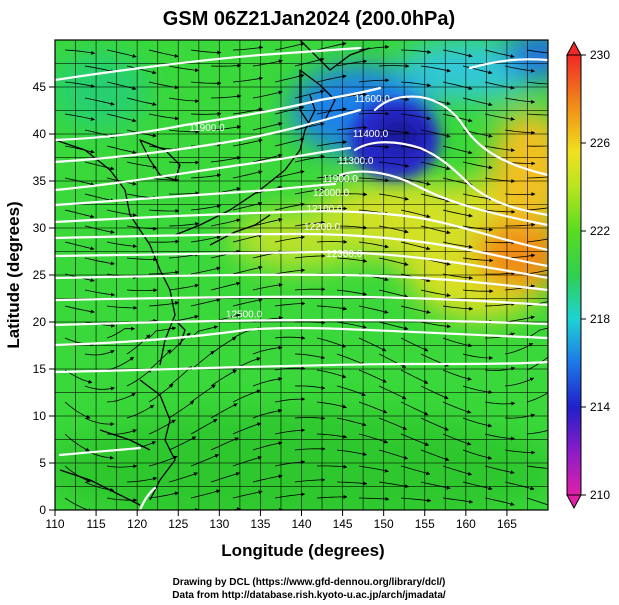  What do you see at coordinates (244, 314) in the screenshot?
I see `contour-label: 12500.0` at bounding box center [244, 314].